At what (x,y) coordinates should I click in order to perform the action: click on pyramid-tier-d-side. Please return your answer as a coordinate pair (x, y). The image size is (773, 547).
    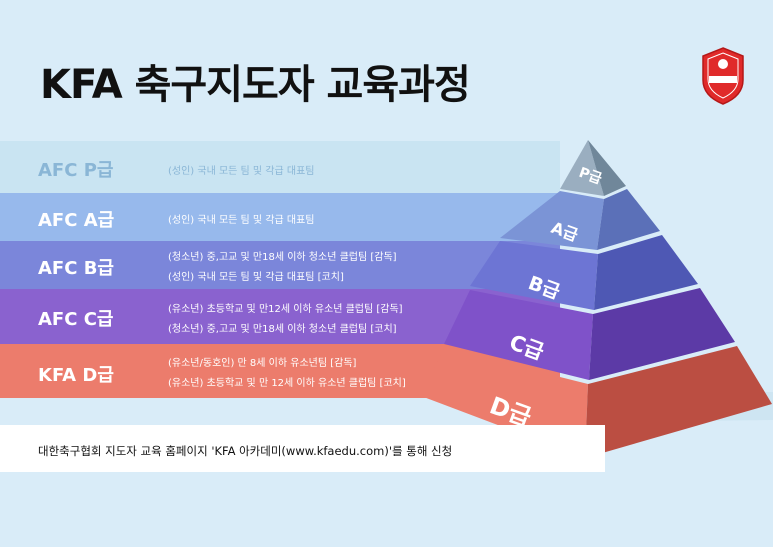
    Looking at the image, I should click on (678, 402).